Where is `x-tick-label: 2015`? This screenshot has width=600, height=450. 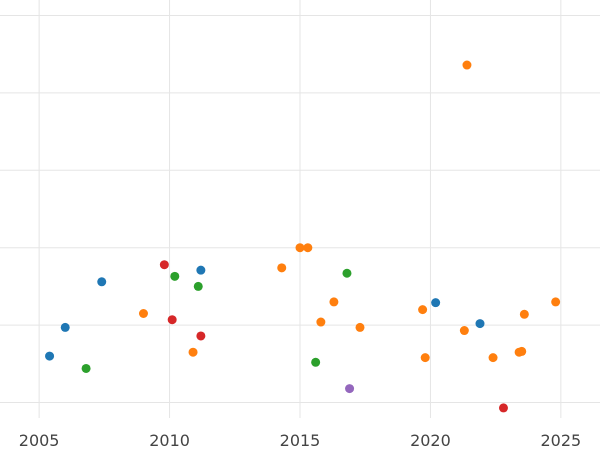 x-tick-label: 2015 is located at coordinates (300, 440).